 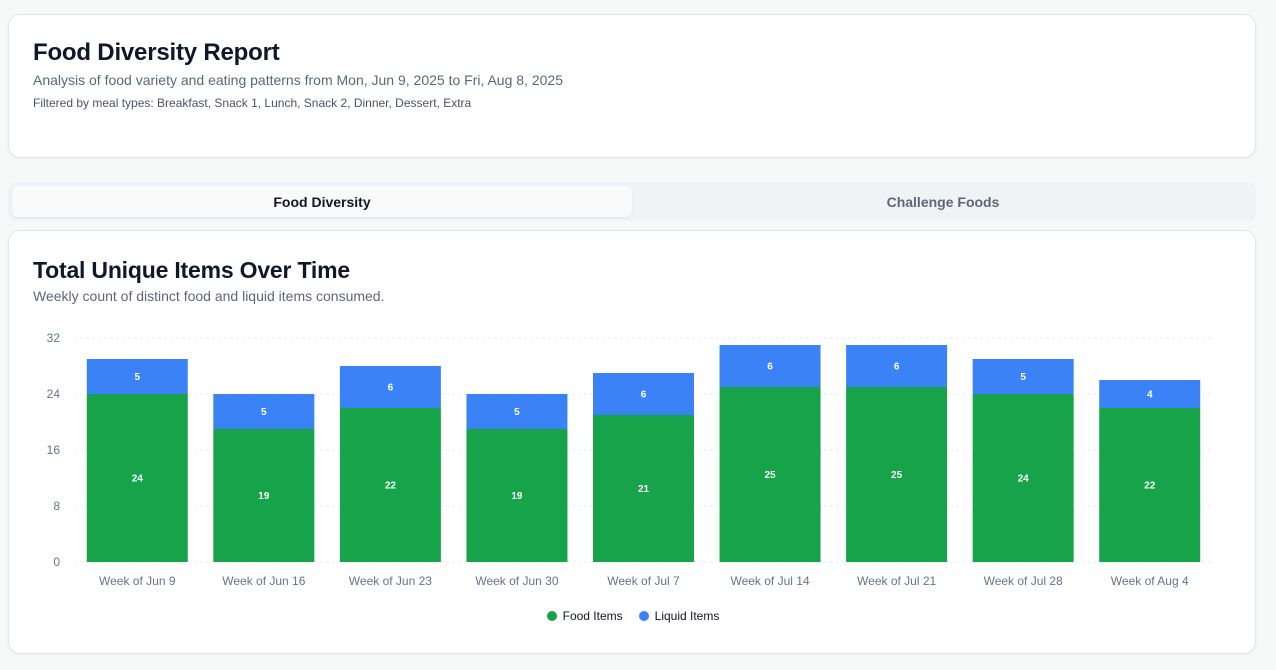 I want to click on x-tick-label: Week of Jun 30, so click(x=516, y=581).